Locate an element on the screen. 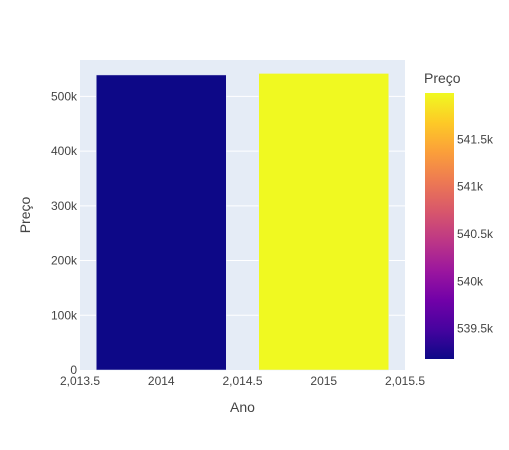 This screenshot has width=509, height=450. colorbar-tick-label: 541k is located at coordinates (470, 187).